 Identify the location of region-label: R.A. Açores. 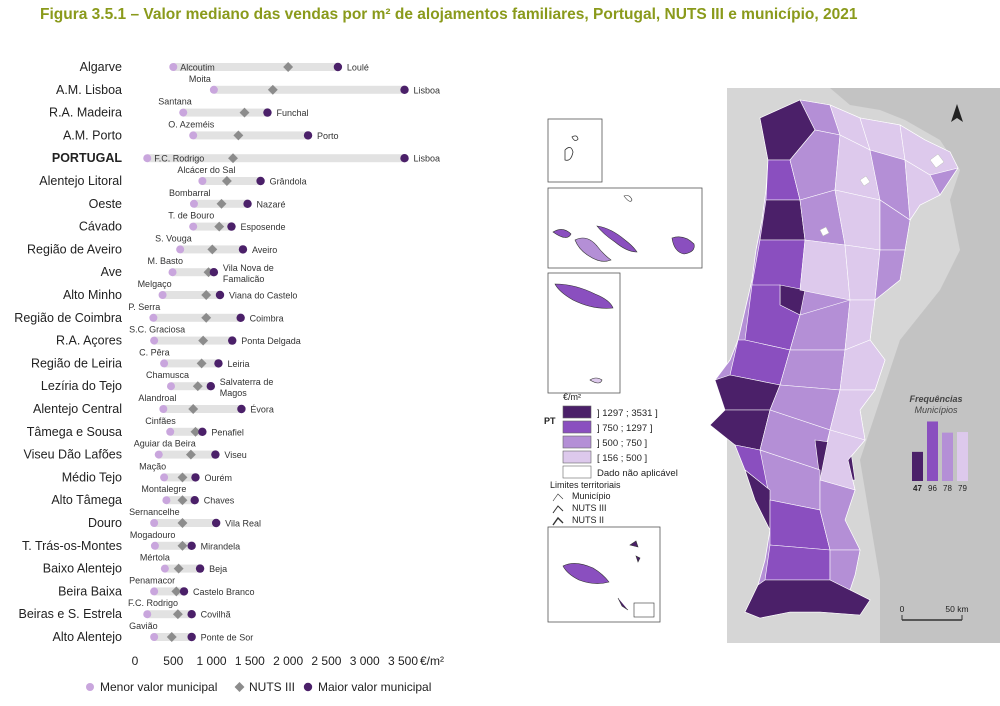
(89, 341).